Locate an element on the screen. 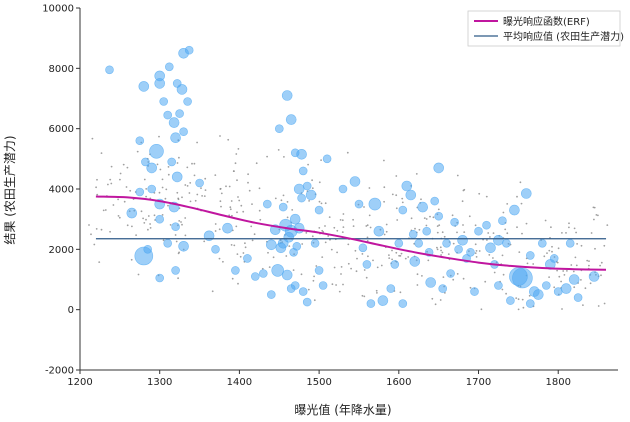  legend: 曝光响应函数(ERF) 平均响应值 (农田生产潜力) is located at coordinates (545, 28).